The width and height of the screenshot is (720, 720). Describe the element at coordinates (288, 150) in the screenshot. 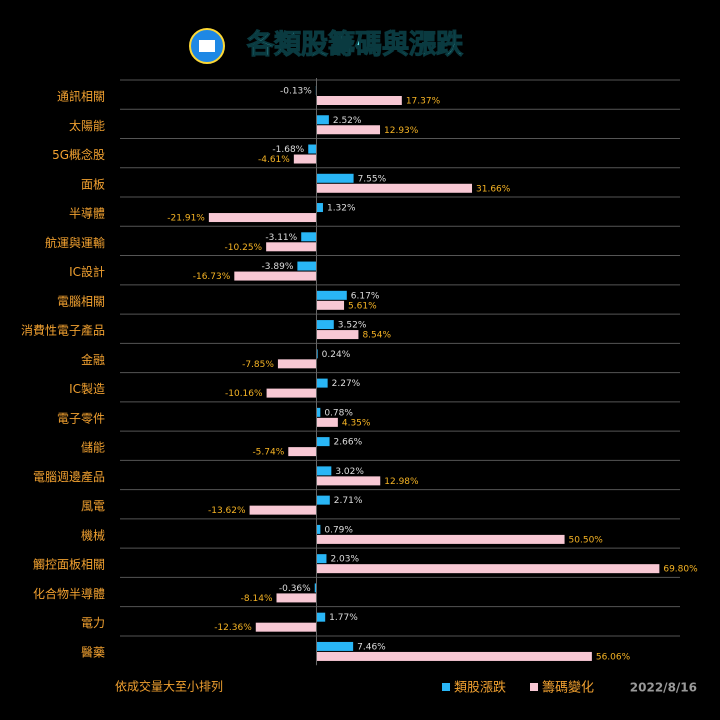

I see `value-label: -1.68%` at that location.